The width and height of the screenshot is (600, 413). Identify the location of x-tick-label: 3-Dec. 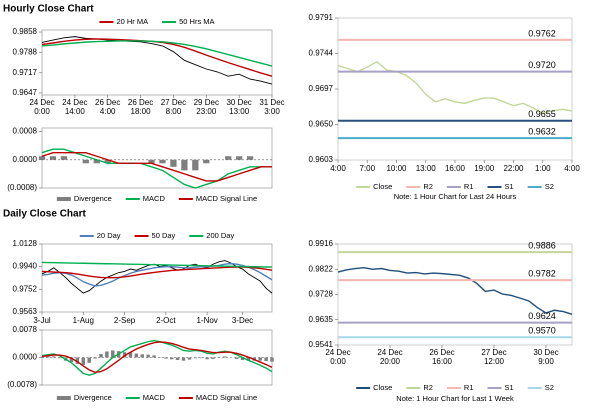
(242, 320).